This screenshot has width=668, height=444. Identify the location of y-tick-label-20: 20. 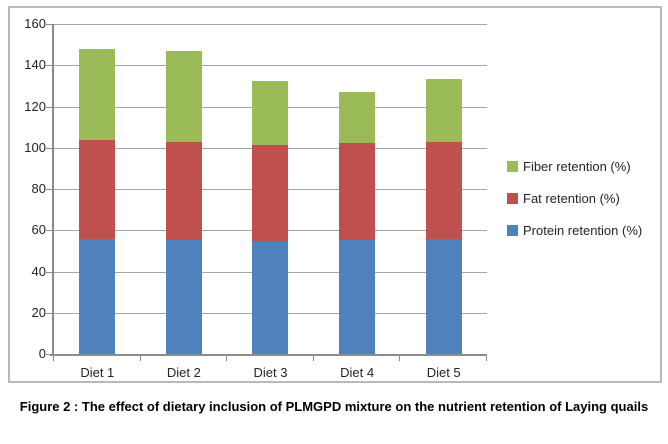
(38, 312).